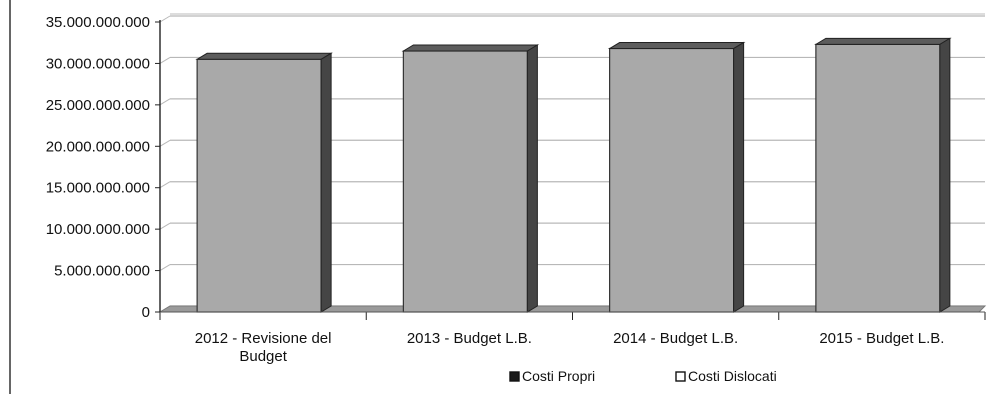 The height and width of the screenshot is (394, 1005). I want to click on y-tick-label-4: 20.000.000.000, so click(98, 146).